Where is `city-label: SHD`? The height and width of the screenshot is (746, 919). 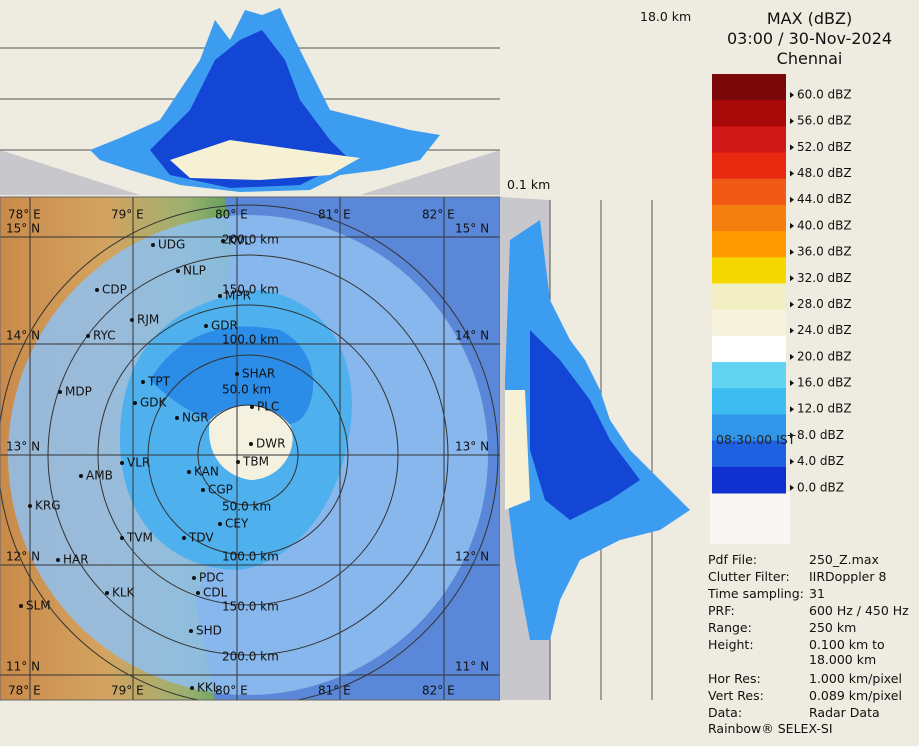 city-label: SHD is located at coordinates (209, 631).